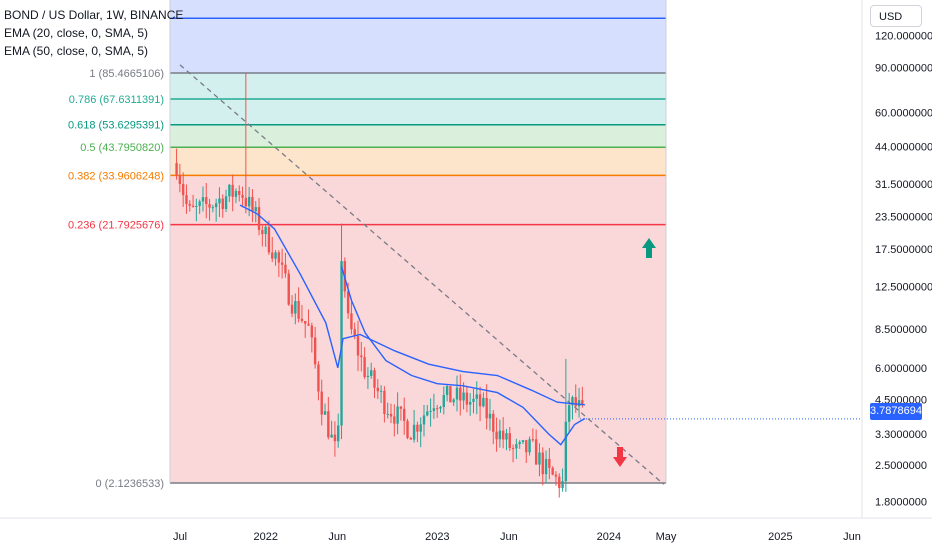 Image resolution: width=932 pixels, height=550 pixels. Describe the element at coordinates (896, 16) in the screenshot. I see `currency-selector: USD` at that location.